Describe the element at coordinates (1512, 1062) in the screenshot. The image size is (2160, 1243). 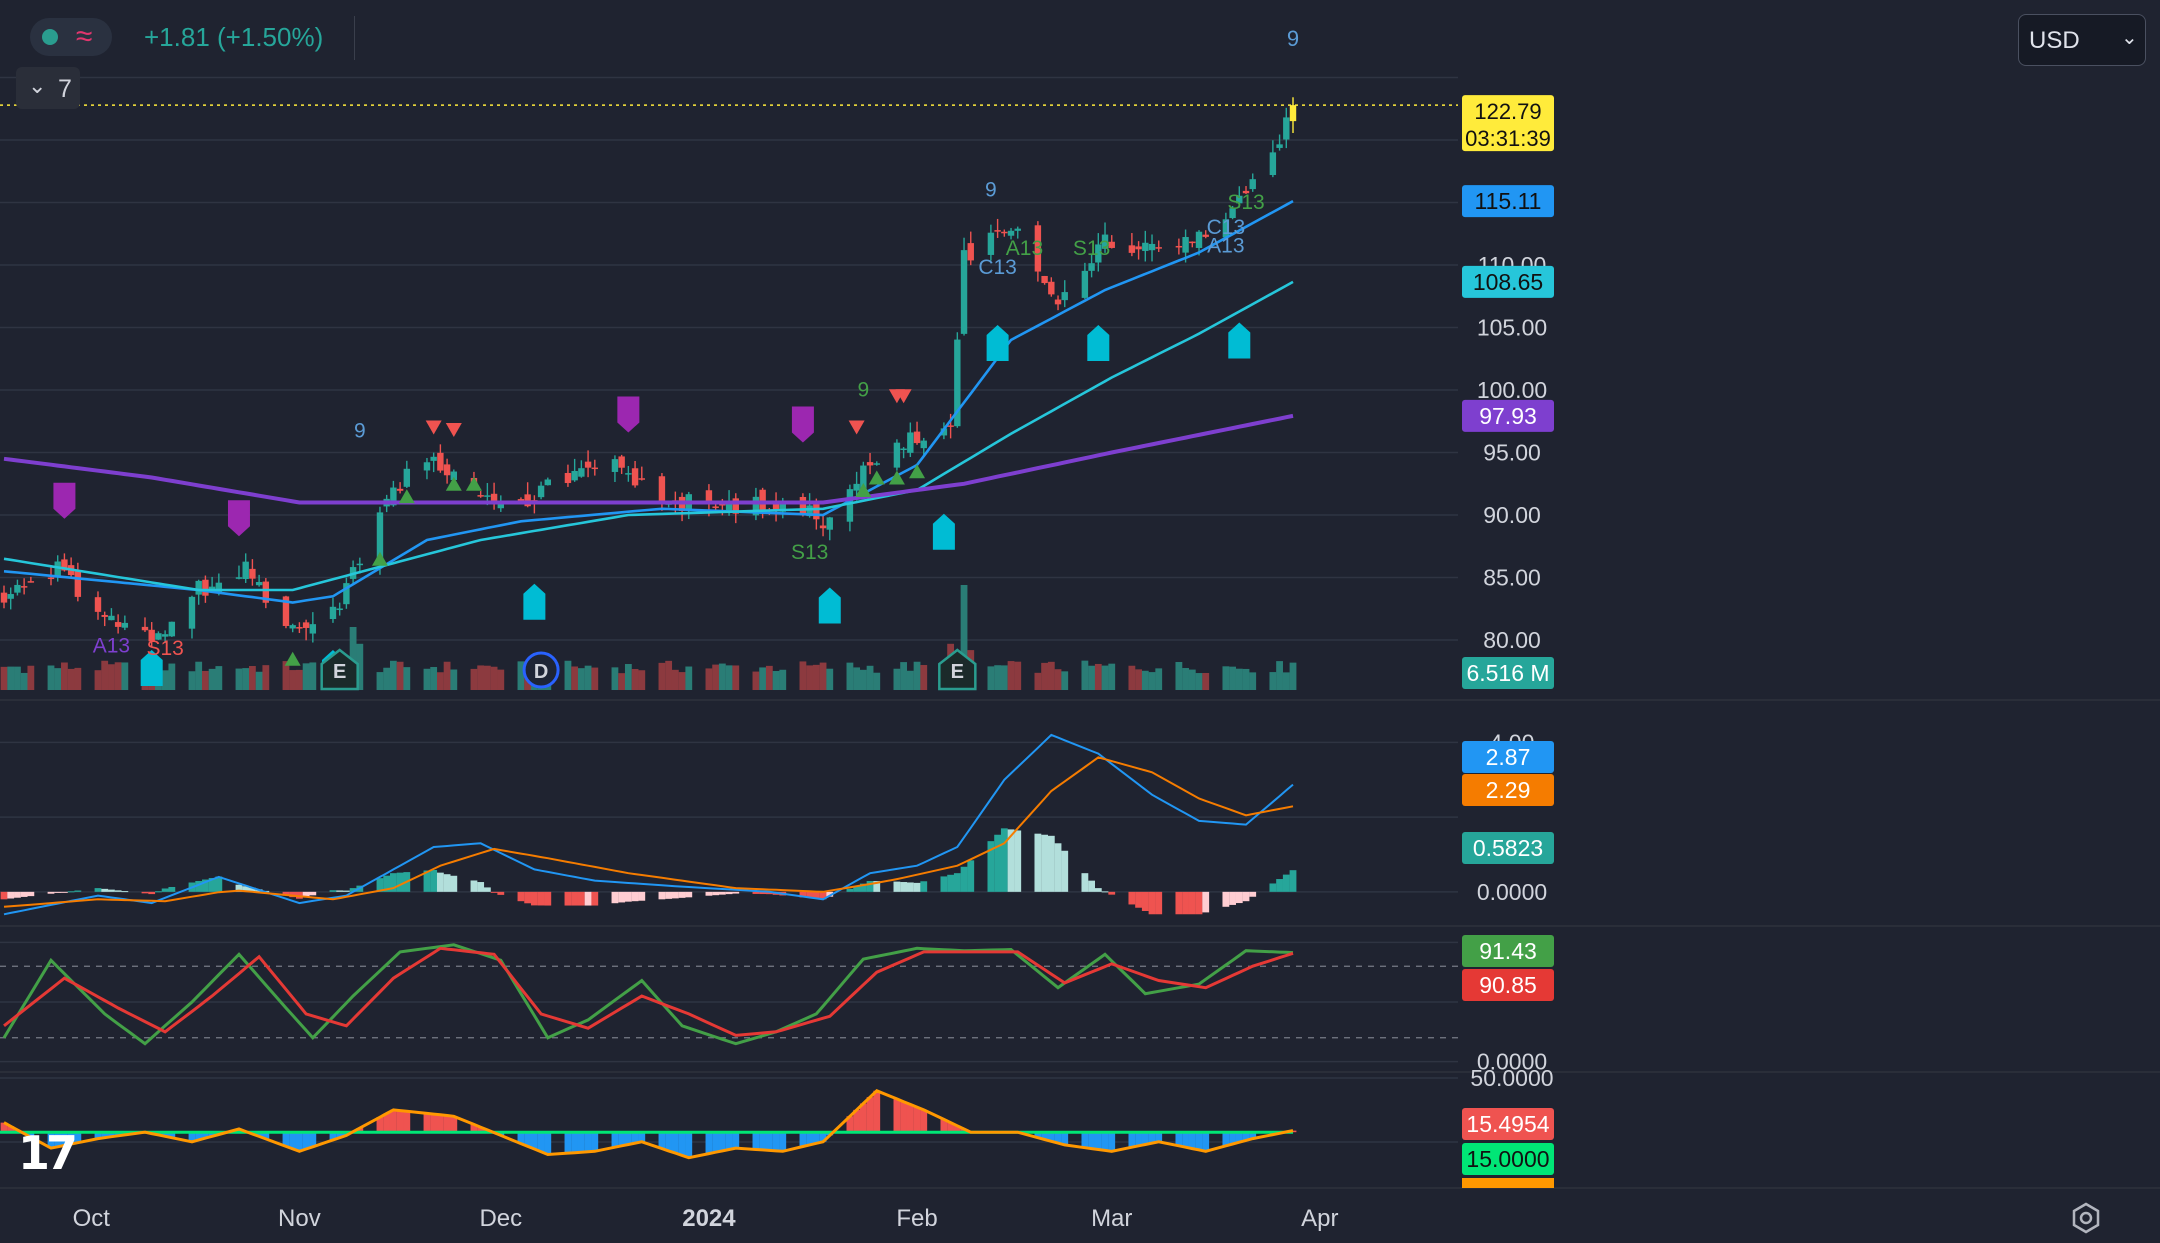
I see `stoch-tick-label: 0.0000` at that location.